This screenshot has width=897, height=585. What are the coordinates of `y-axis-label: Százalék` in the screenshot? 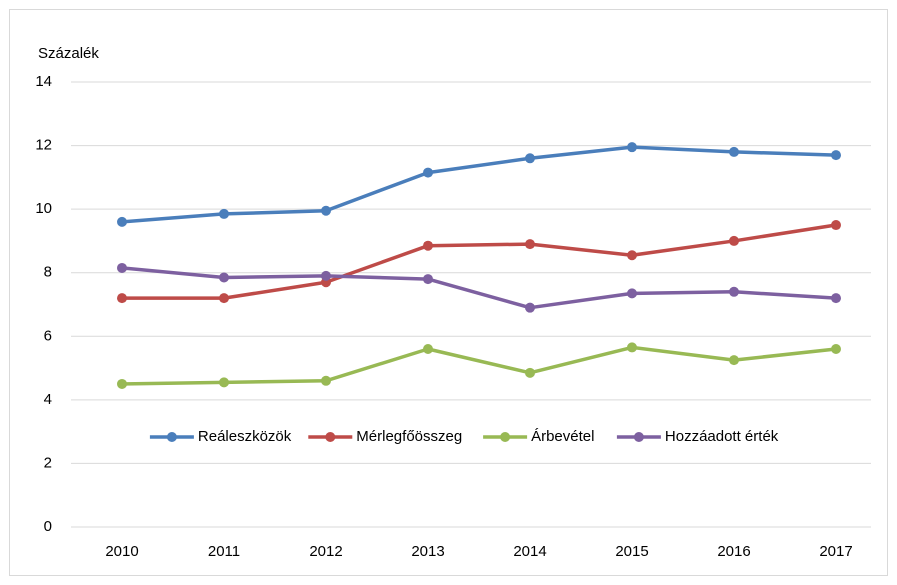 It's located at (68, 53).